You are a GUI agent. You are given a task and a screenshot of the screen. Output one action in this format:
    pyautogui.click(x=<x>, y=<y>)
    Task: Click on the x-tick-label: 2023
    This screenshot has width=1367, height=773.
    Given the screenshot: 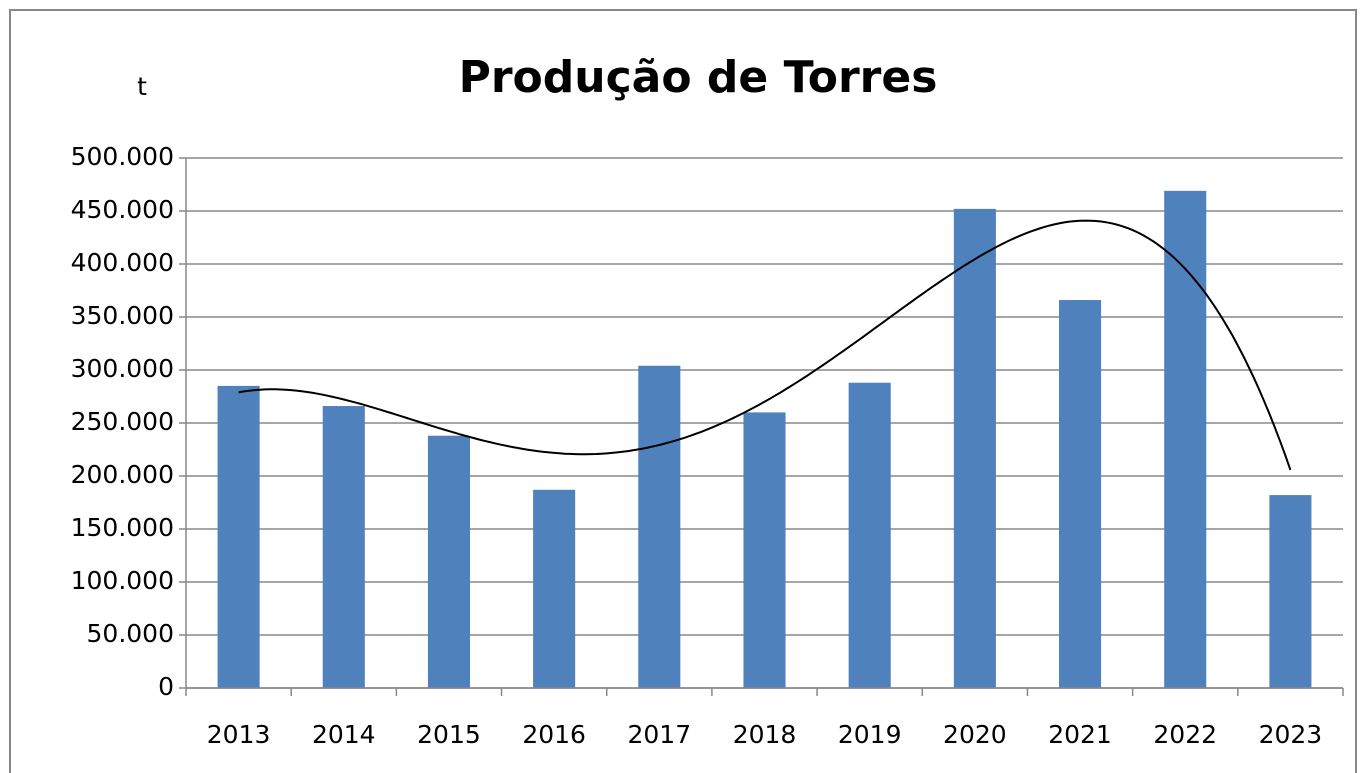 What is the action you would take?
    pyautogui.click(x=1291, y=734)
    